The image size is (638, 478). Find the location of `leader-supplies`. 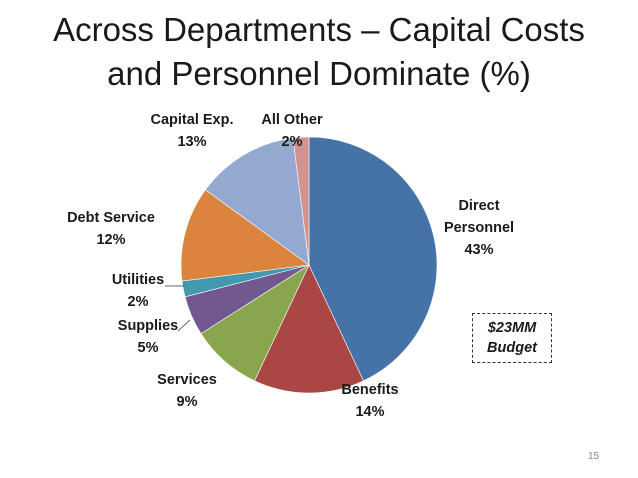

leader-supplies is located at coordinates (184, 325).